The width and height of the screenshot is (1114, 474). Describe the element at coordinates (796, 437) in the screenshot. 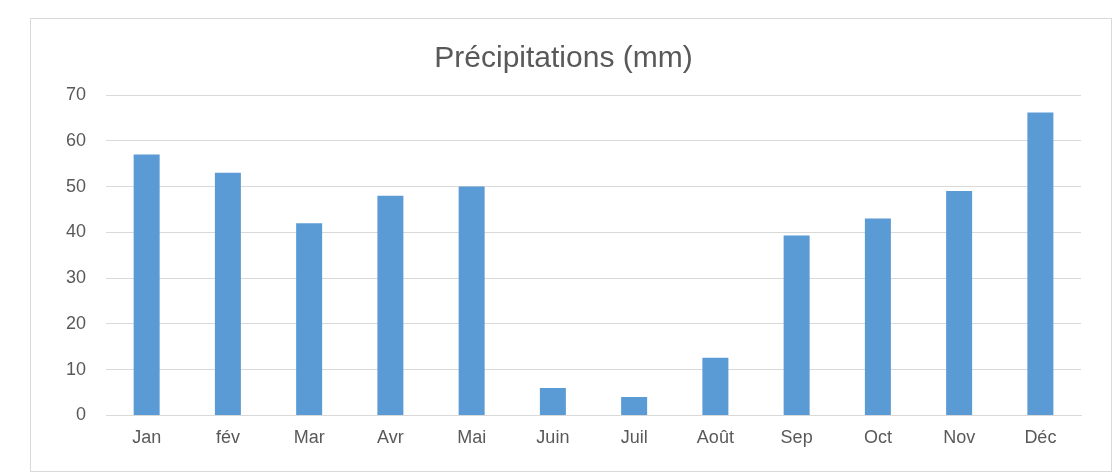

I see `x-tick-label: Sep` at that location.